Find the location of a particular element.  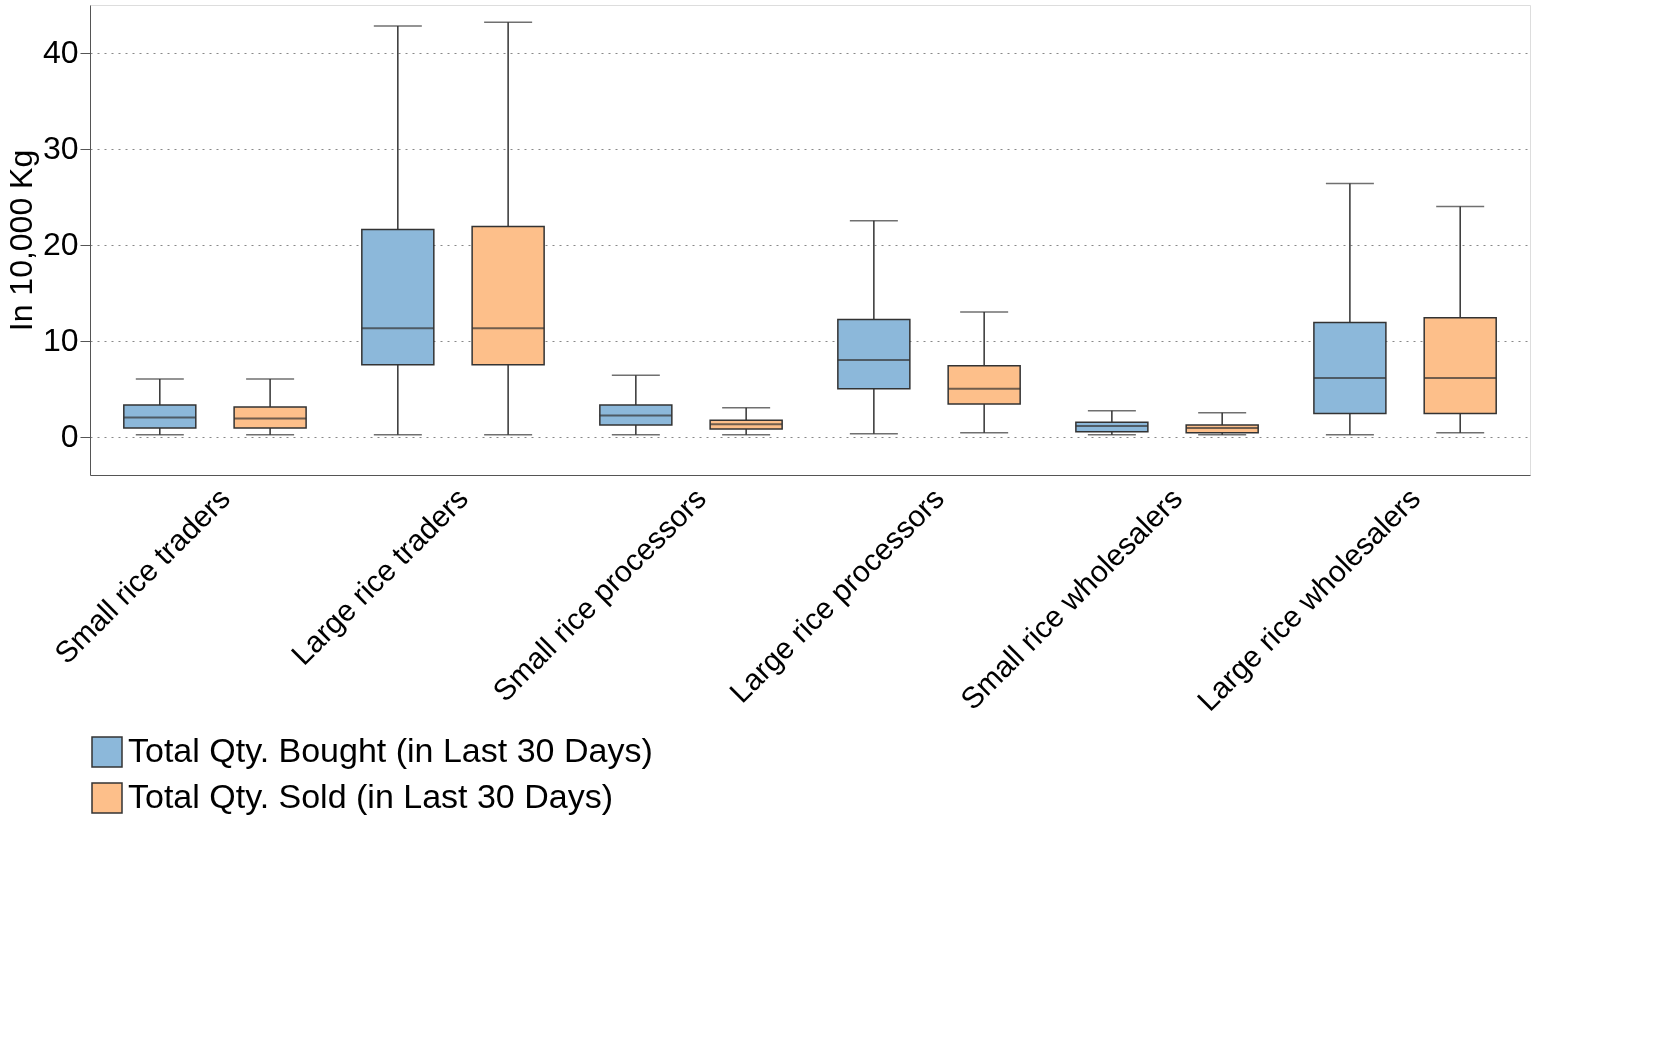

y-tick-label: 30 is located at coordinates (60, 148).